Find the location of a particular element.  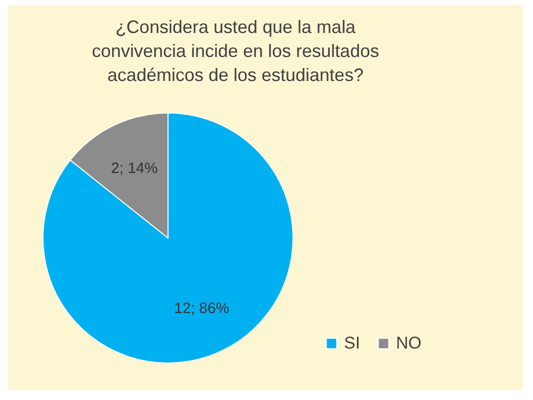

chart-title: ¿Considera usted que la mala convivencia incide en los resultados académicos de los estudiantes? is located at coordinates (236, 51).